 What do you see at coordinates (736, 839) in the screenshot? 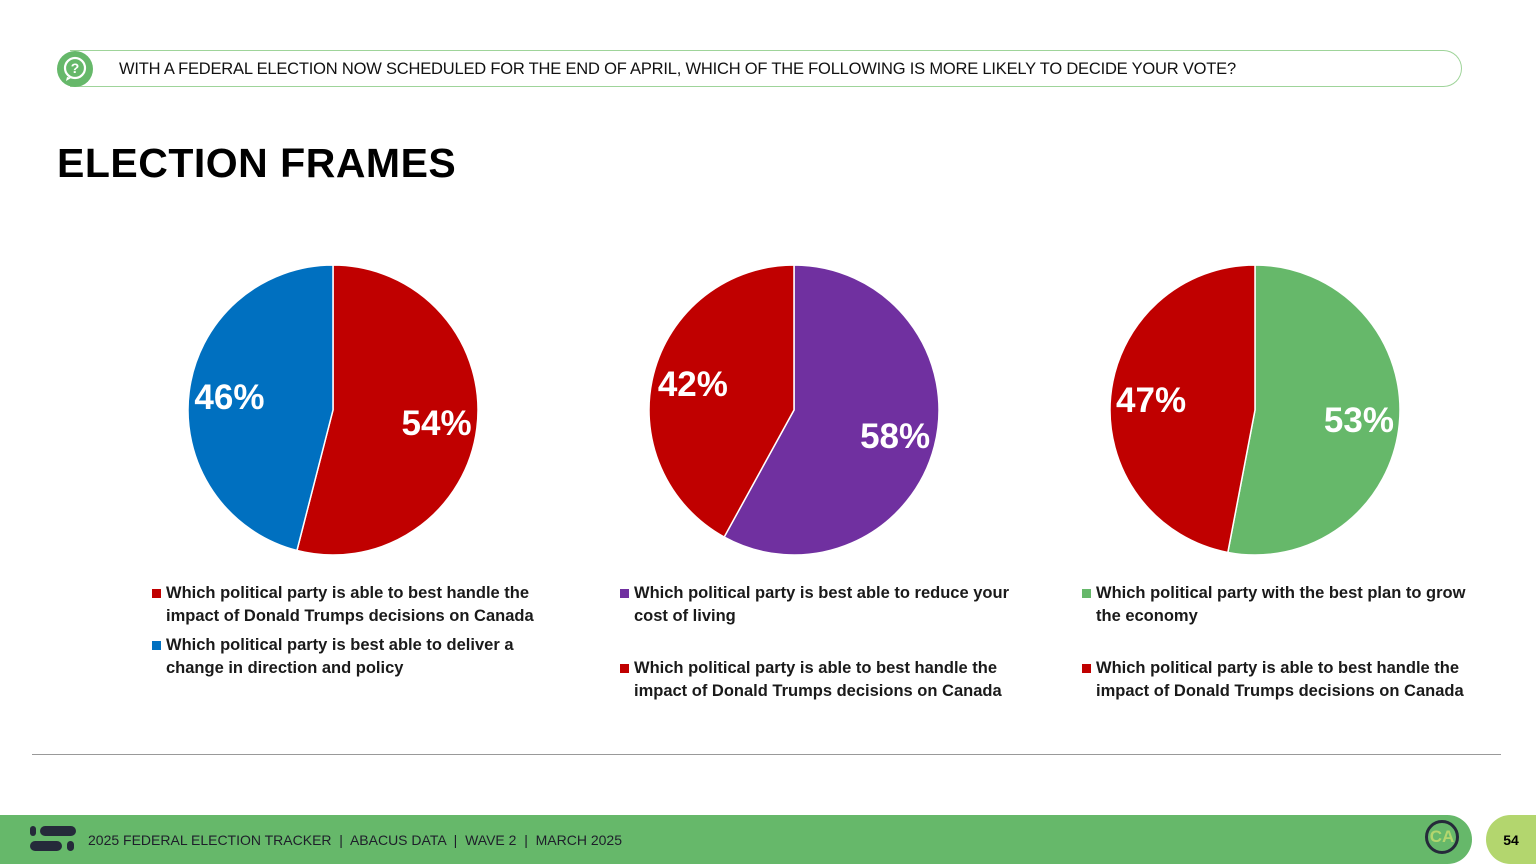
I see `footer-bar` at bounding box center [736, 839].